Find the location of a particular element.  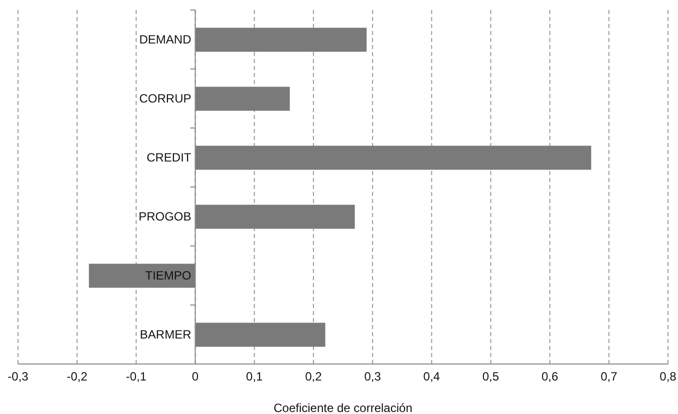

x-tick-label: 0,8 is located at coordinates (668, 377).